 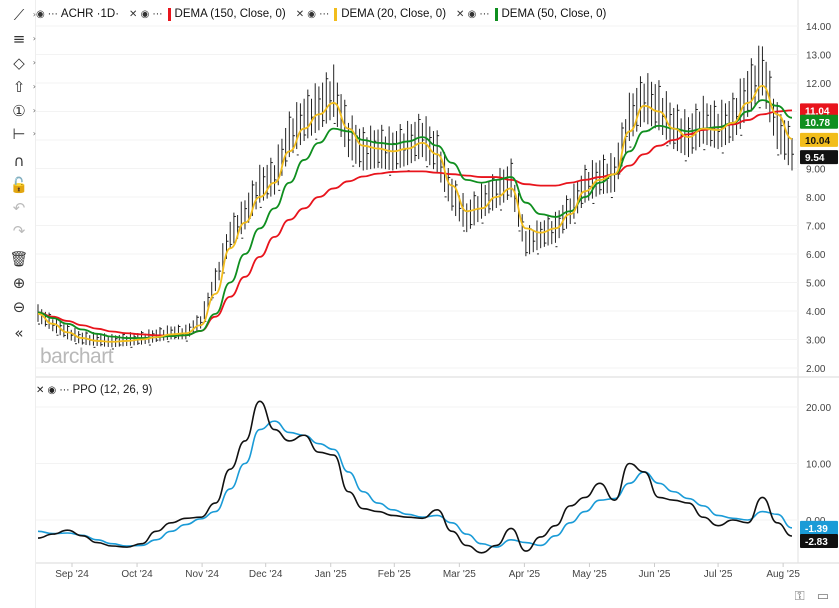 I want to click on legend-dema50: ✕ ◉ ⋯ DEMA (50, Close, 0), so click(x=531, y=14).